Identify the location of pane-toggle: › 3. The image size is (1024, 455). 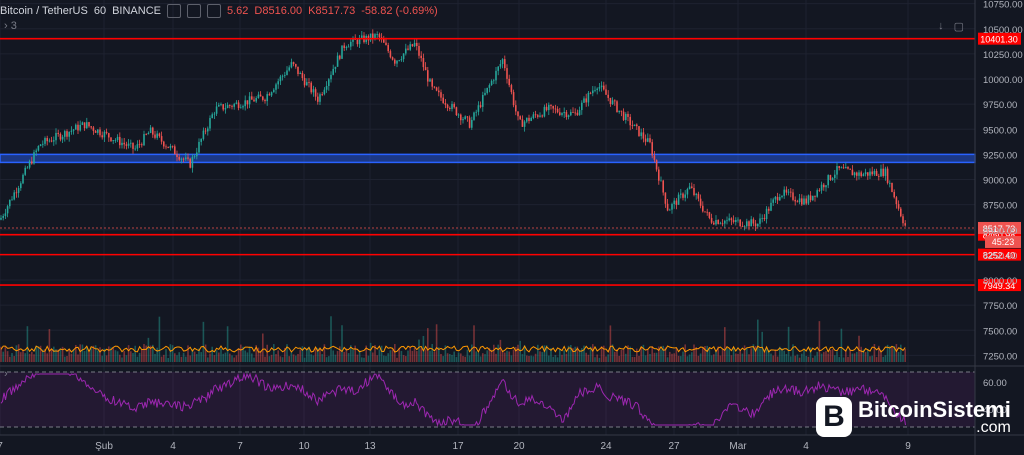
(10, 26).